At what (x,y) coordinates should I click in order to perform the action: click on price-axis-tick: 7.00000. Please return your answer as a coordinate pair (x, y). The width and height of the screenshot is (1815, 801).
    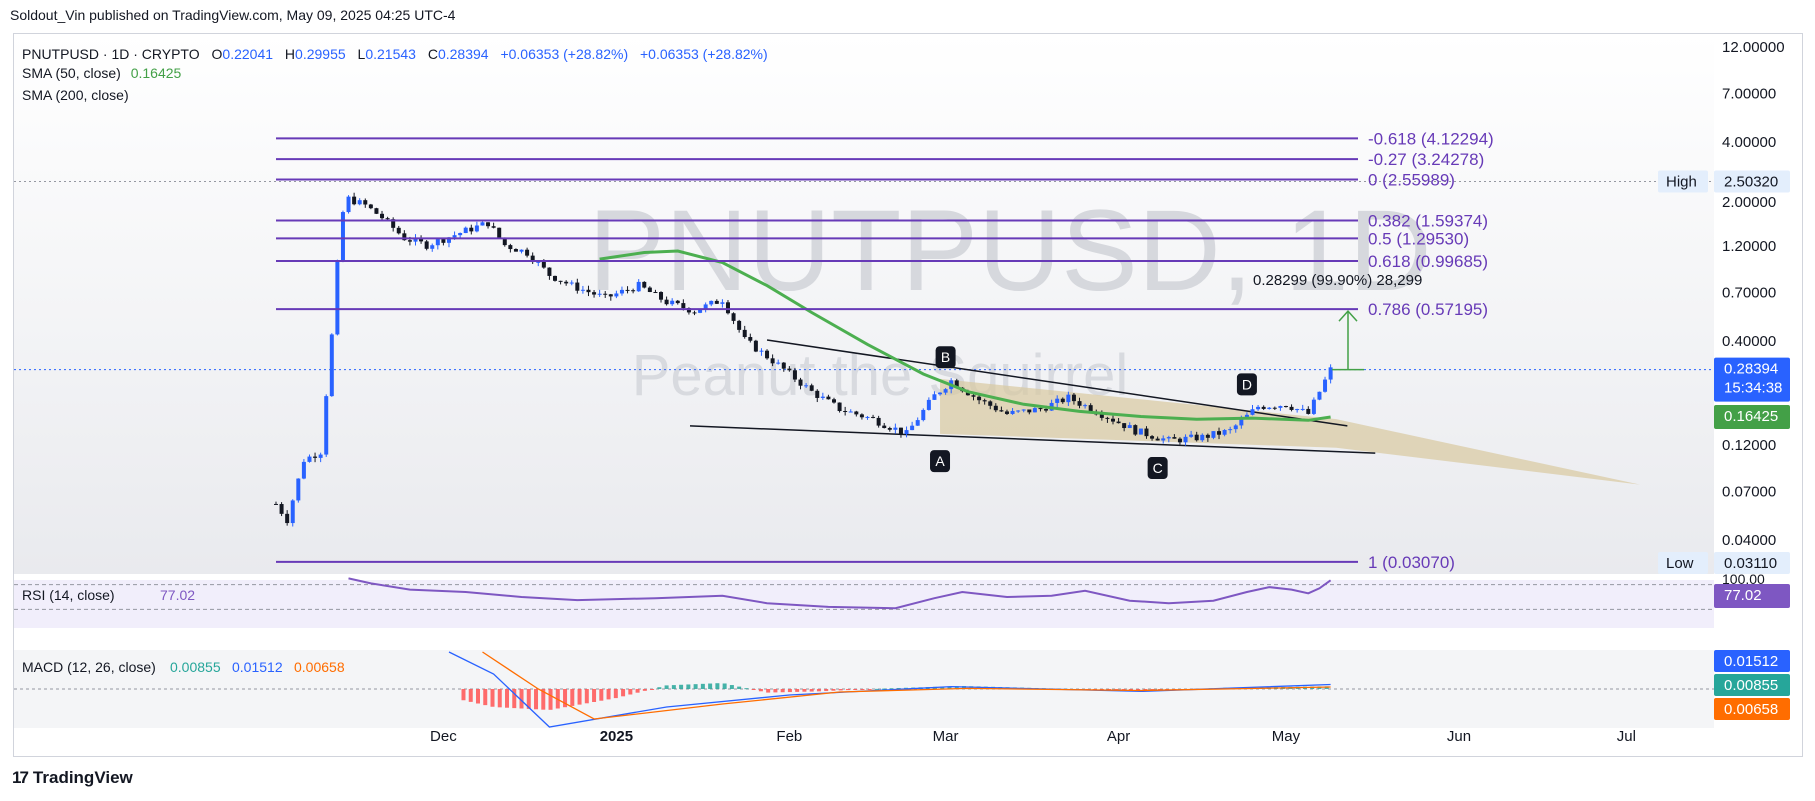
    Looking at the image, I should click on (1749, 94).